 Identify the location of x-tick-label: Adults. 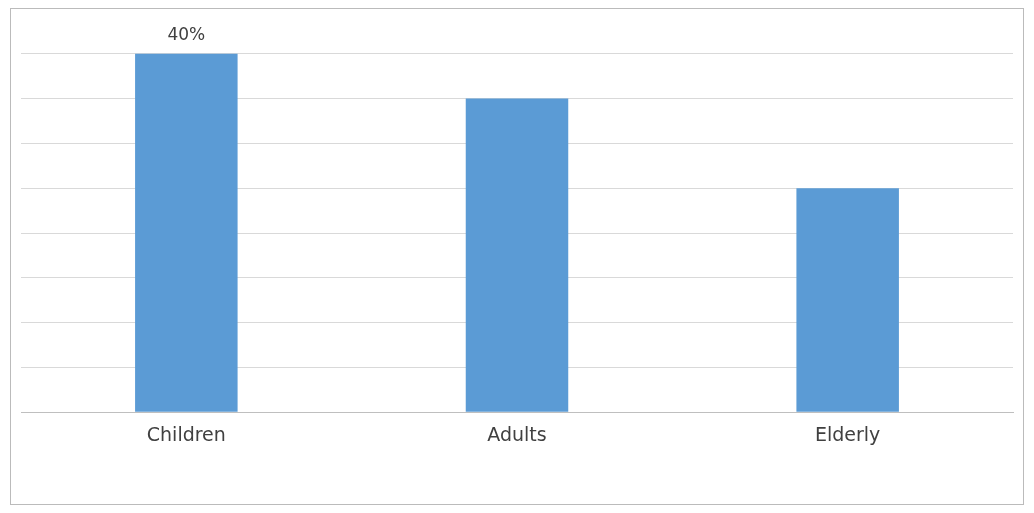
(517, 433).